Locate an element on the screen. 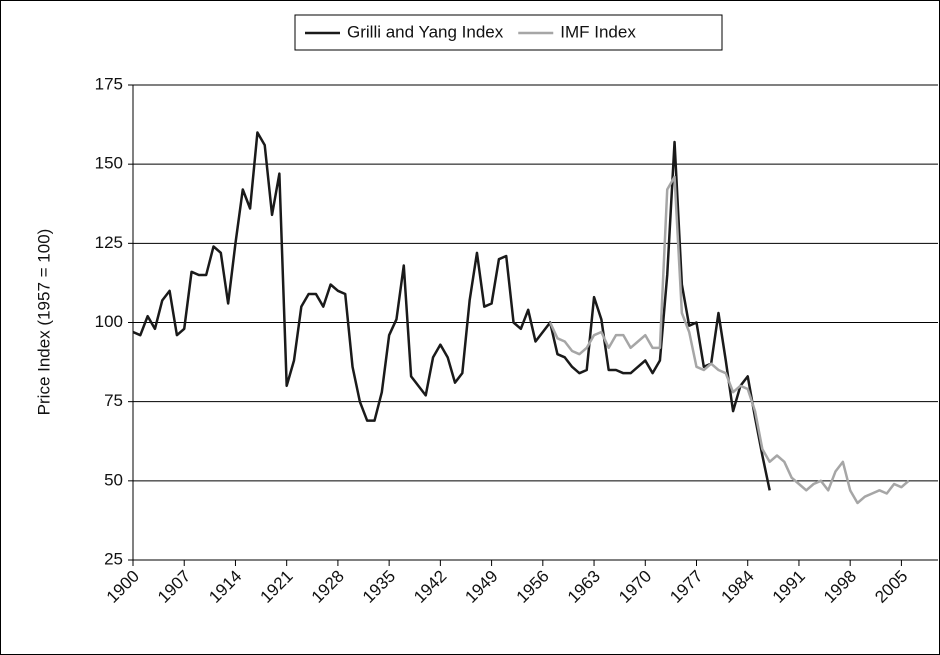 Image resolution: width=940 pixels, height=655 pixels. y-tick-label: 100 is located at coordinates (109, 321).